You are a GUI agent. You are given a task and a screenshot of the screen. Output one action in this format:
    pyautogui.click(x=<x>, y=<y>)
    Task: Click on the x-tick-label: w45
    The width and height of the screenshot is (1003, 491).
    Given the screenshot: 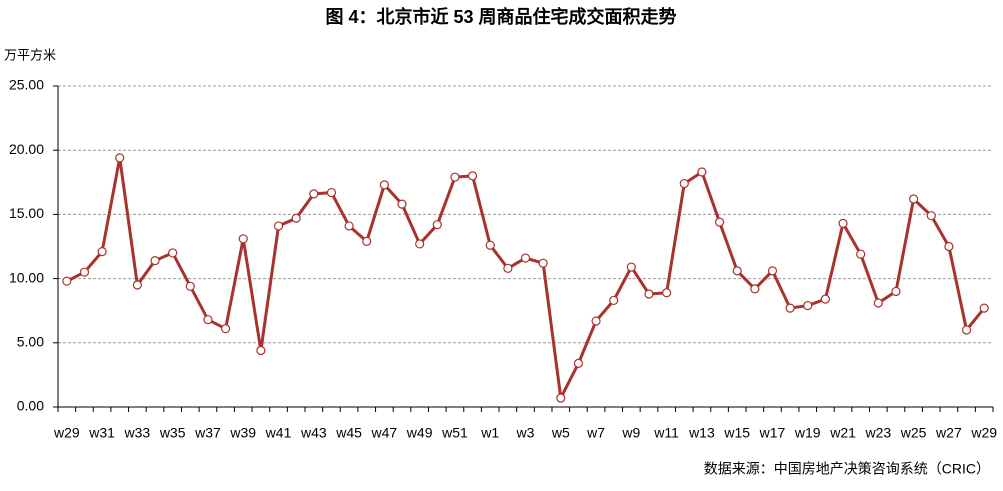 What is the action you would take?
    pyautogui.click(x=348, y=433)
    